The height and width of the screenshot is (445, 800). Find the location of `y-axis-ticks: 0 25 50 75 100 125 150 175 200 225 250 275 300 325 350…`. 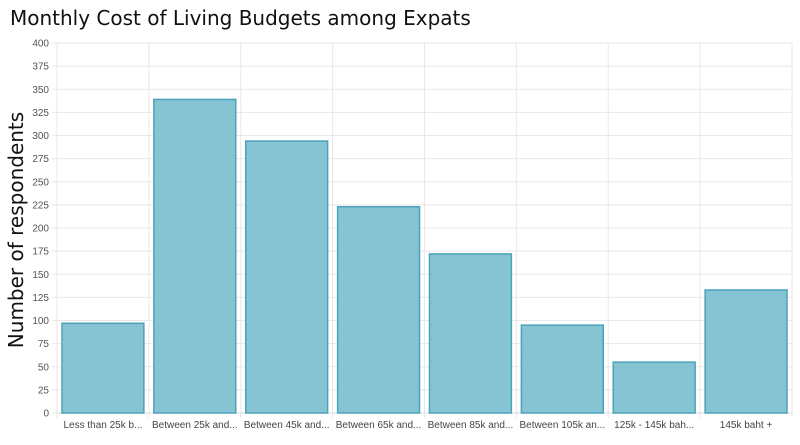

y-axis-ticks: 0 25 50 75 100 125 150 175 200 225 250 275 300 325 350… is located at coordinates (40, 229).